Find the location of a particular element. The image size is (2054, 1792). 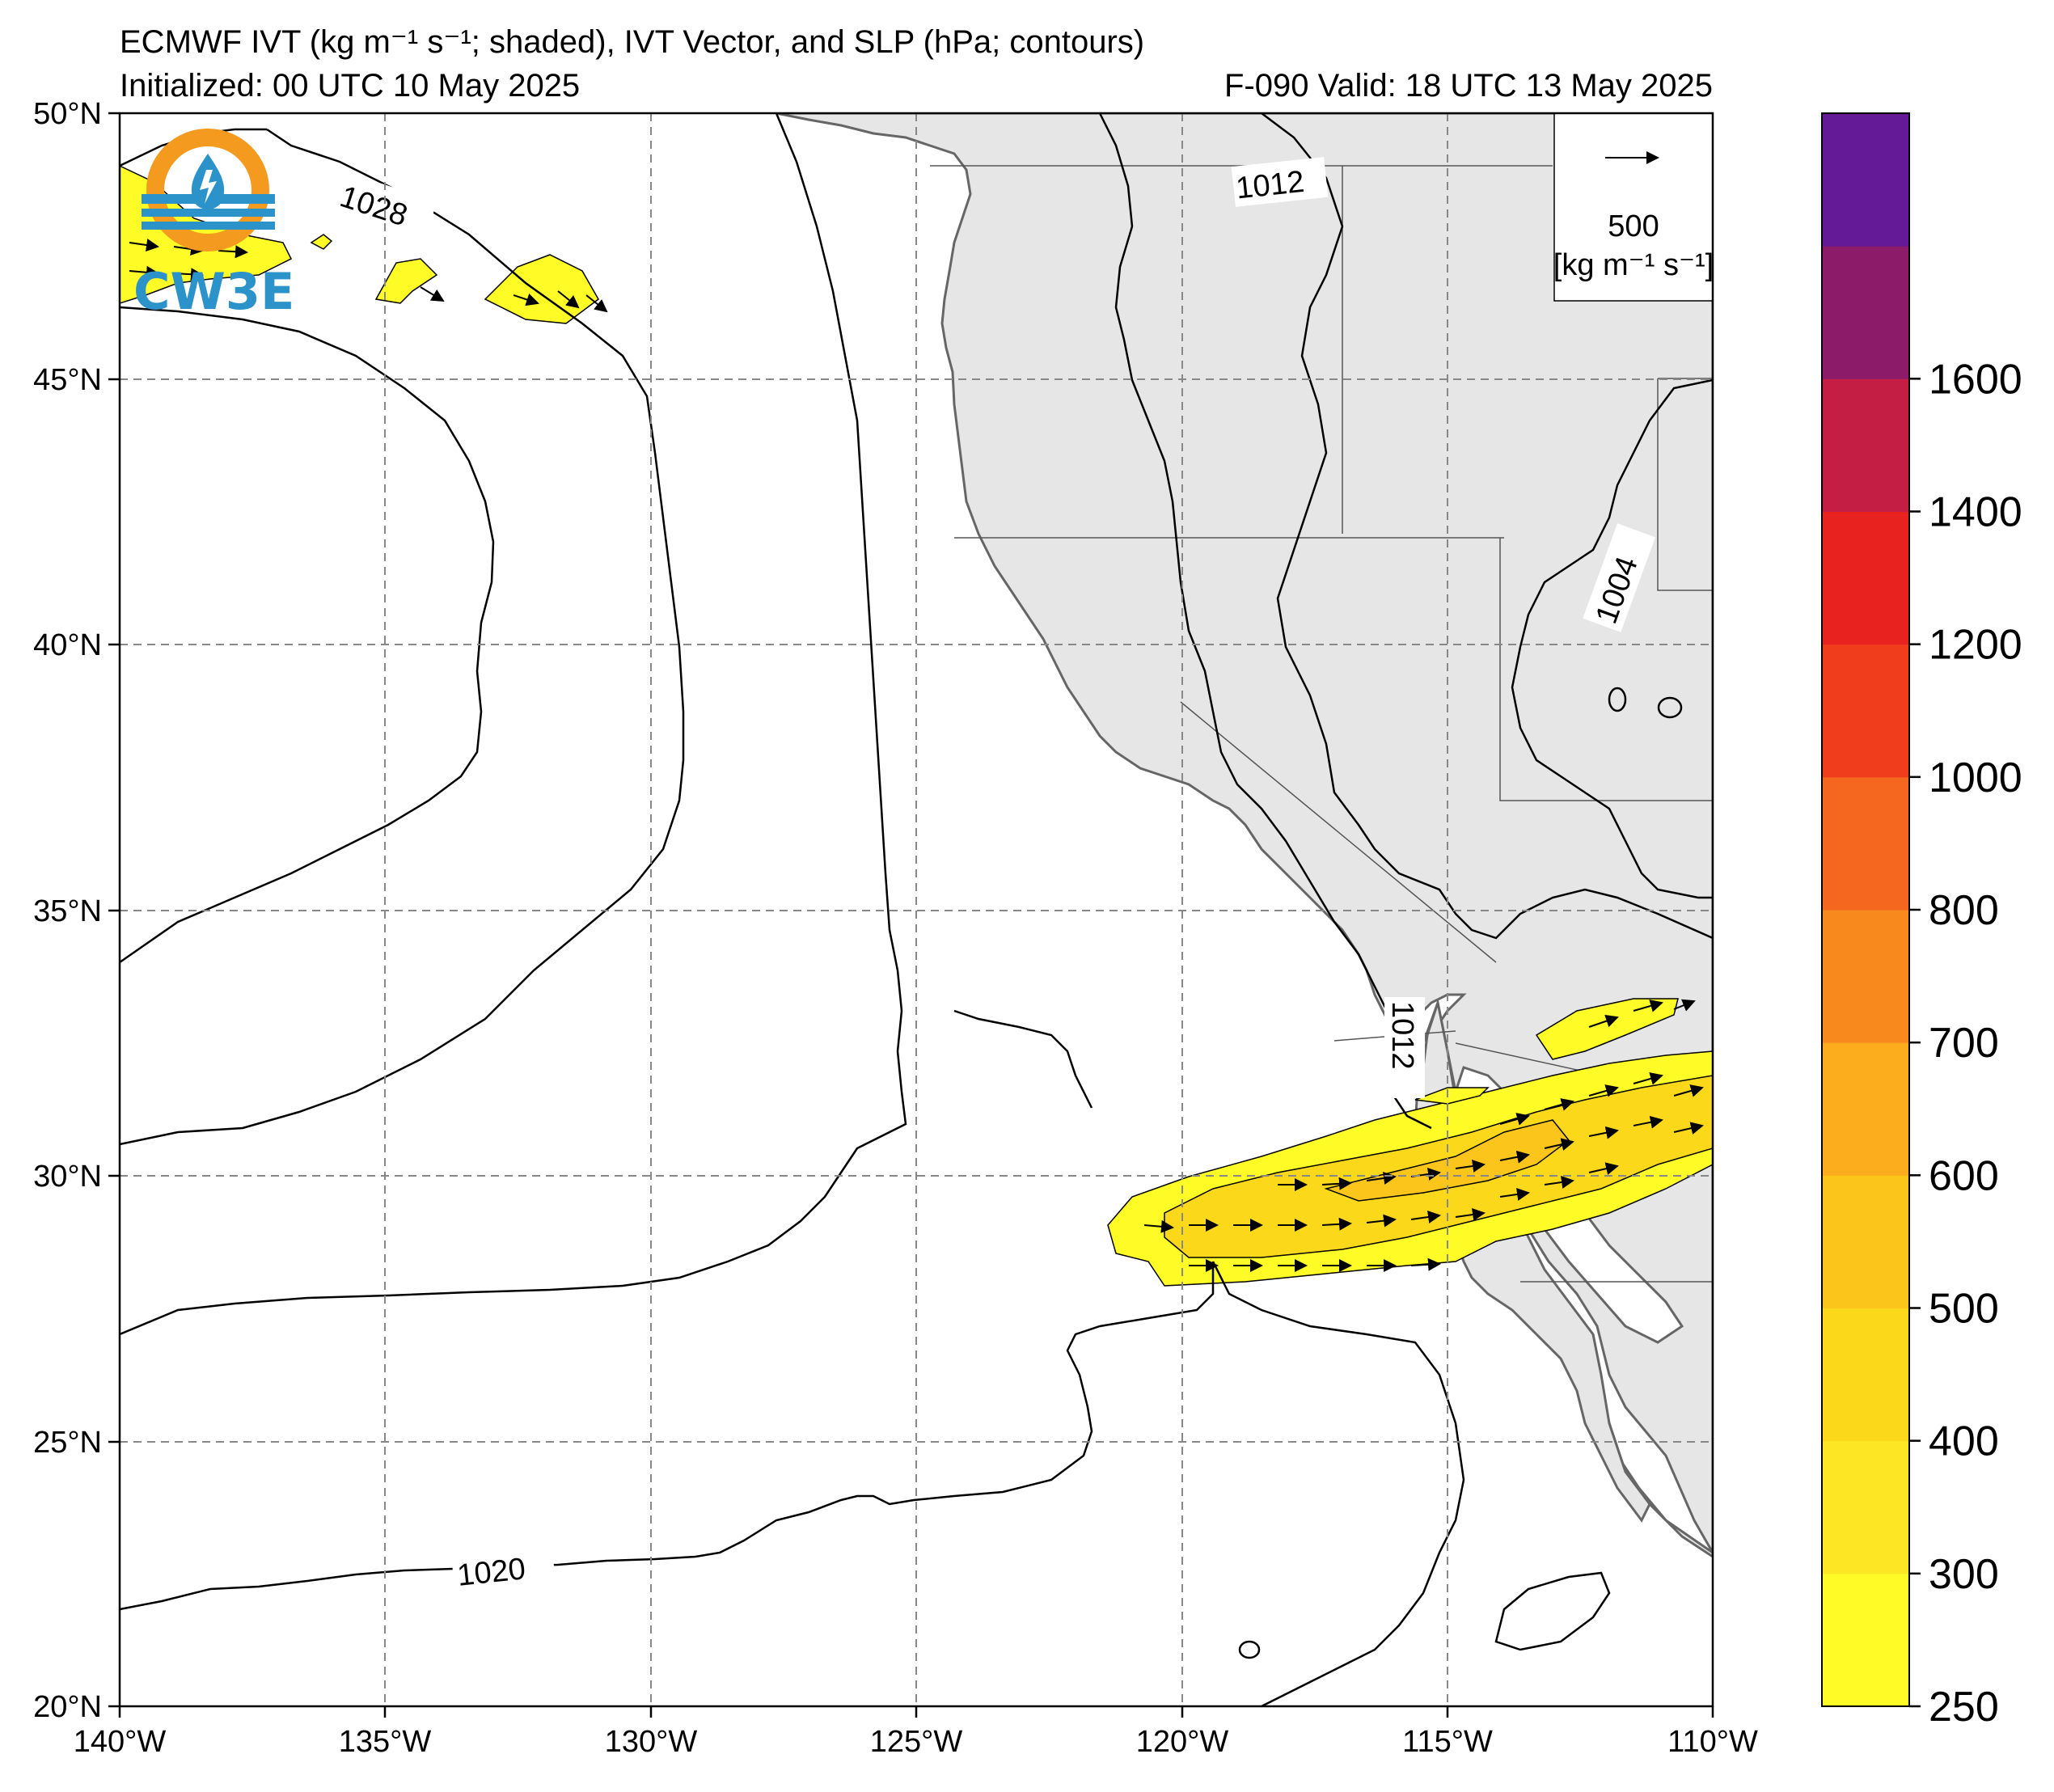

colorbar-tick-label: 1000 is located at coordinates (1976, 777).